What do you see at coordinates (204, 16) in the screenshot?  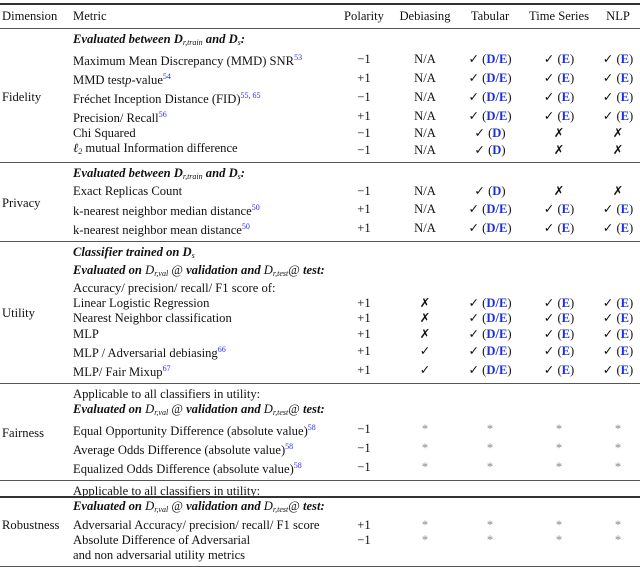 I see `header-metric: Metric` at bounding box center [204, 16].